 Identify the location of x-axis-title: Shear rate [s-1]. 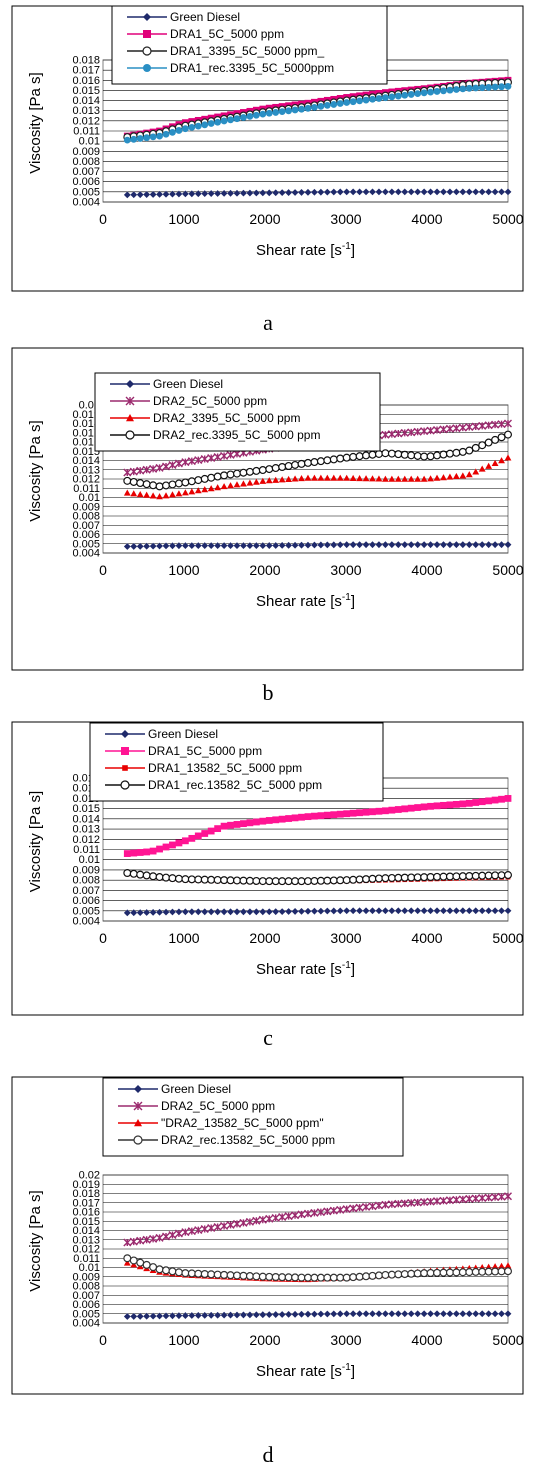
(305, 601).